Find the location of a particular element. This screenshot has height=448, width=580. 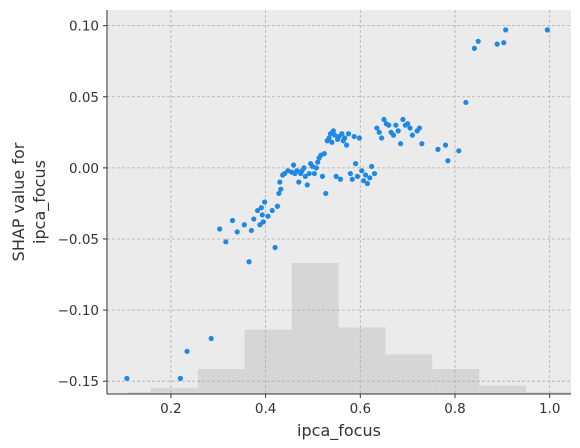

y-tick-label: −0.05 is located at coordinates (78, 240).